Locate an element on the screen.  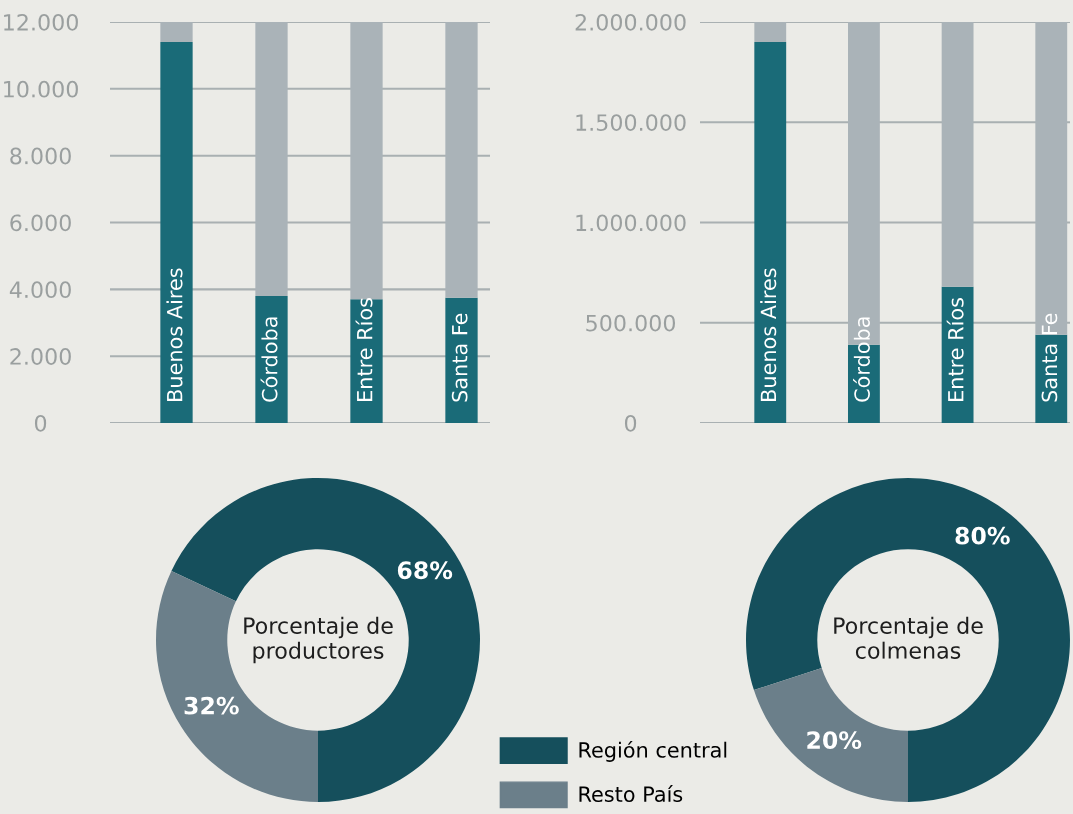
y-tick-label: 10.000 is located at coordinates (41, 89).